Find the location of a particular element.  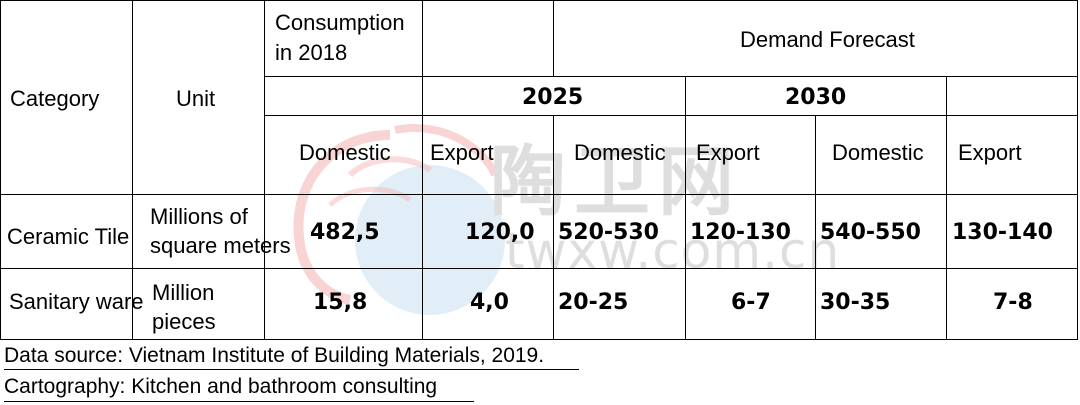

table-line-row2 is located at coordinates (671, 115).